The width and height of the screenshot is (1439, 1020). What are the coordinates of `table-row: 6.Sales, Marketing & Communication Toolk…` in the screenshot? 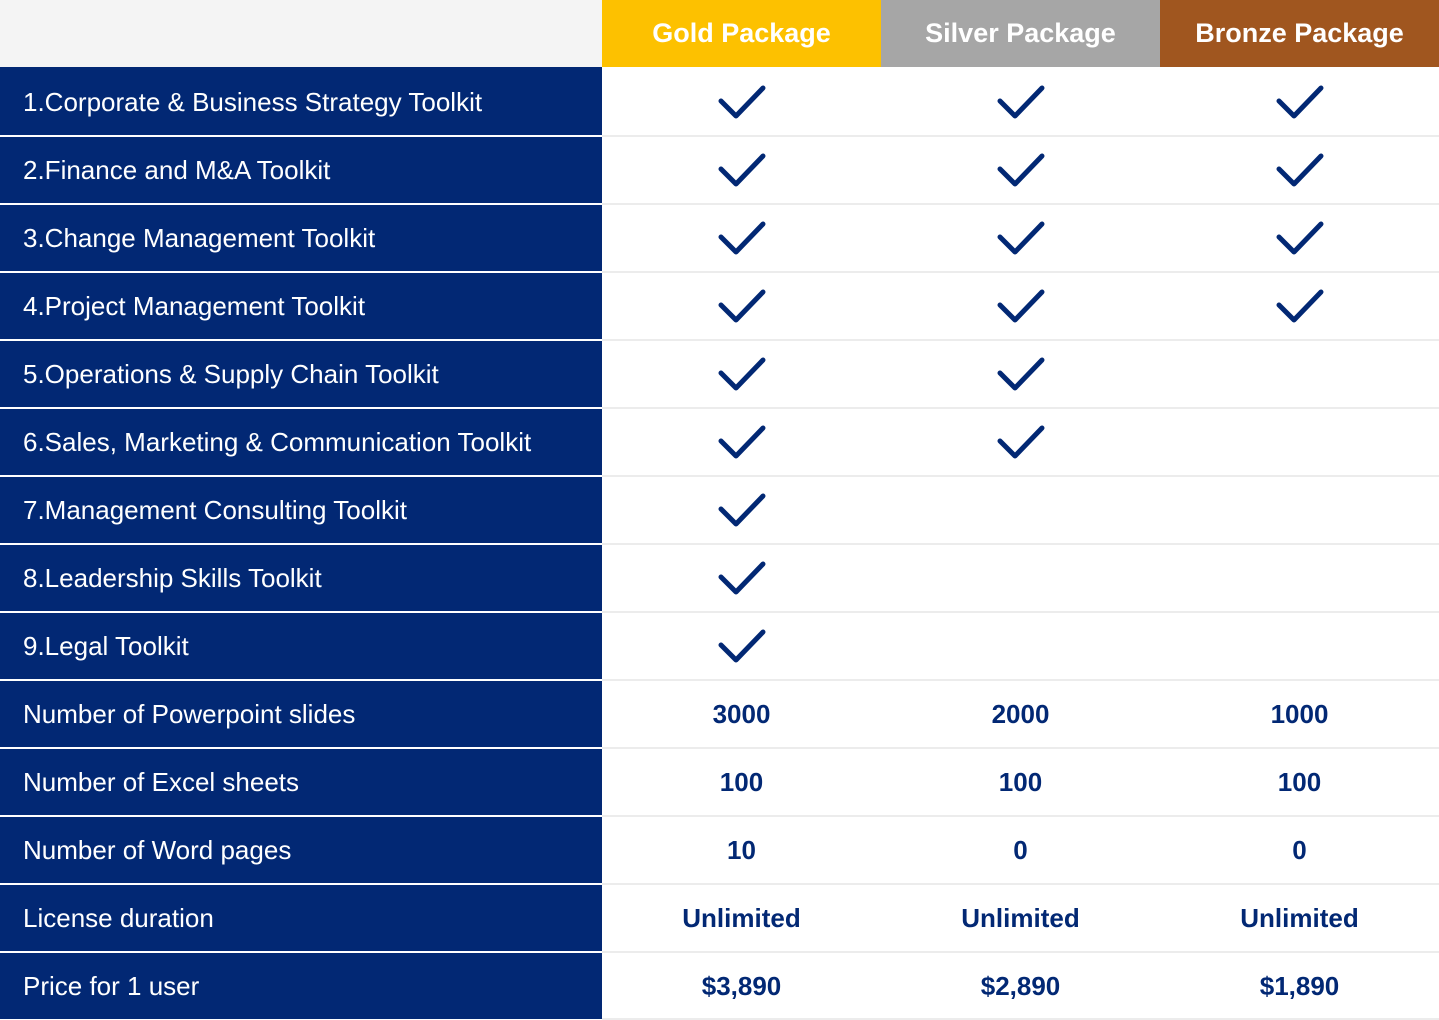 It's located at (719, 441).